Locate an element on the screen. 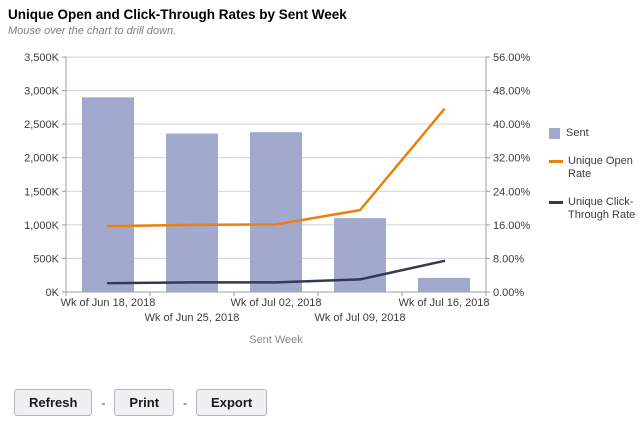 Image resolution: width=644 pixels, height=430 pixels. x-axis-label: Wk of Jul 02, 2018 is located at coordinates (275, 303).